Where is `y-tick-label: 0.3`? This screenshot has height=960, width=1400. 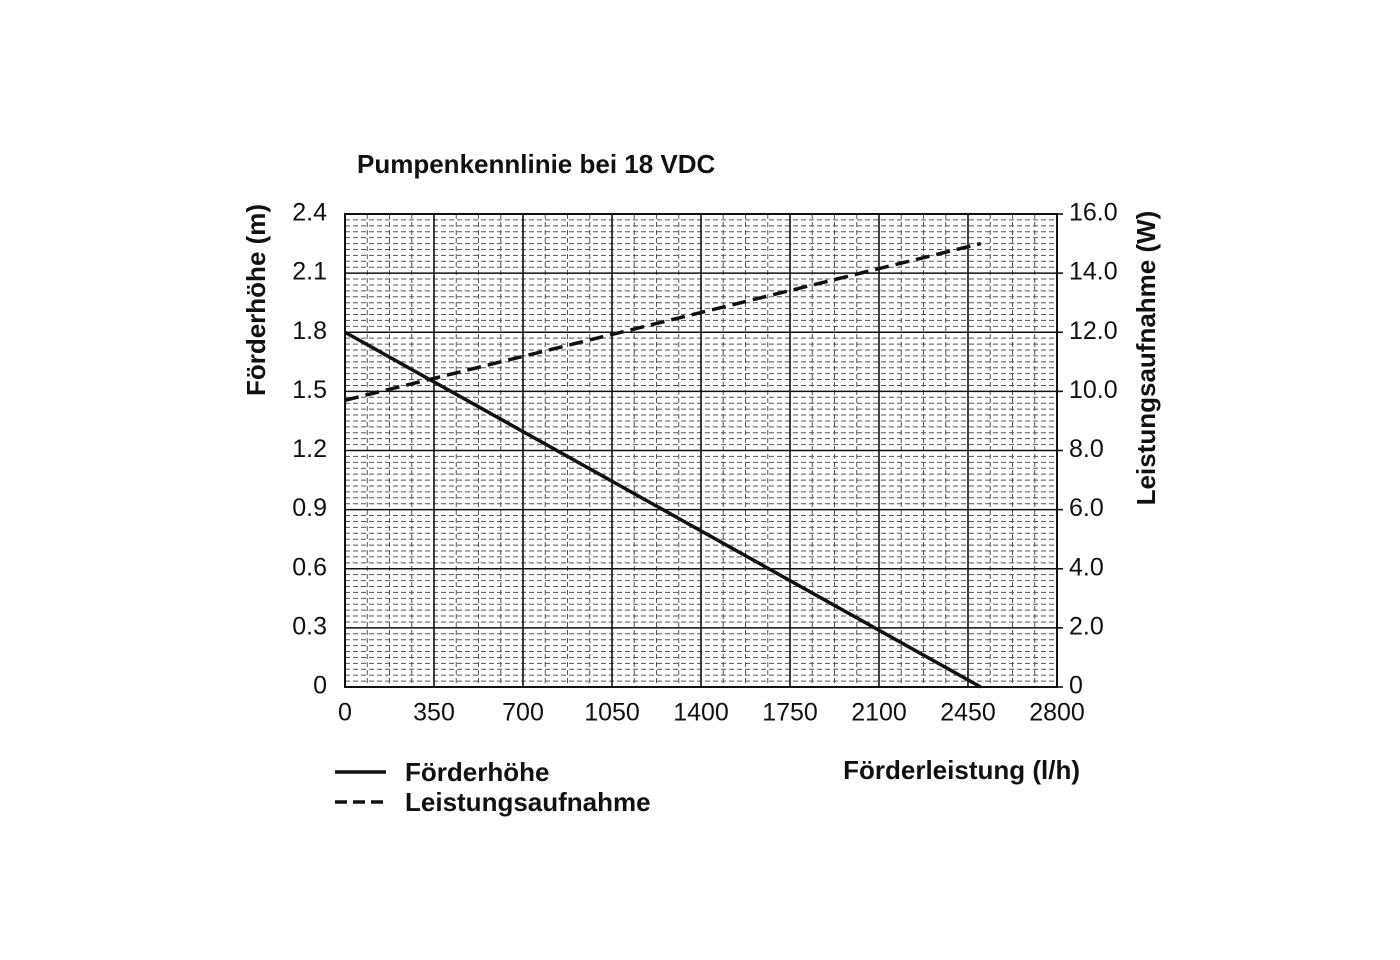 y-tick-label: 0.3 is located at coordinates (309, 626).